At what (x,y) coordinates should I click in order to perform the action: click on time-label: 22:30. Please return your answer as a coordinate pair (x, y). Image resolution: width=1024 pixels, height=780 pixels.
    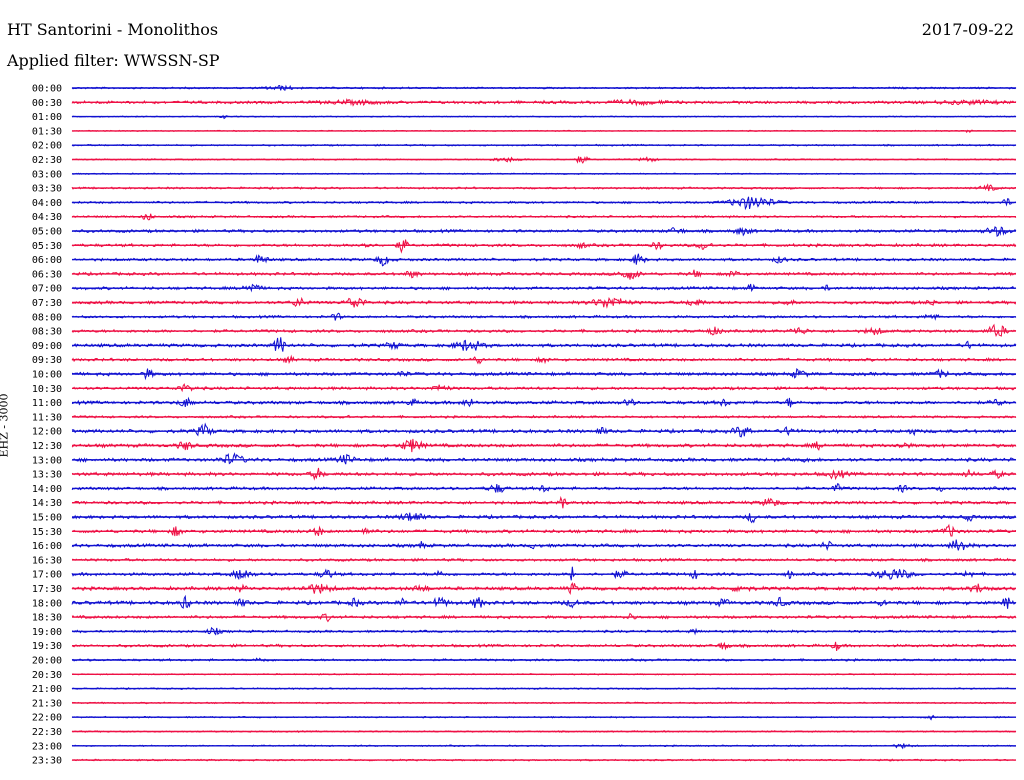
    Looking at the image, I should click on (47, 732).